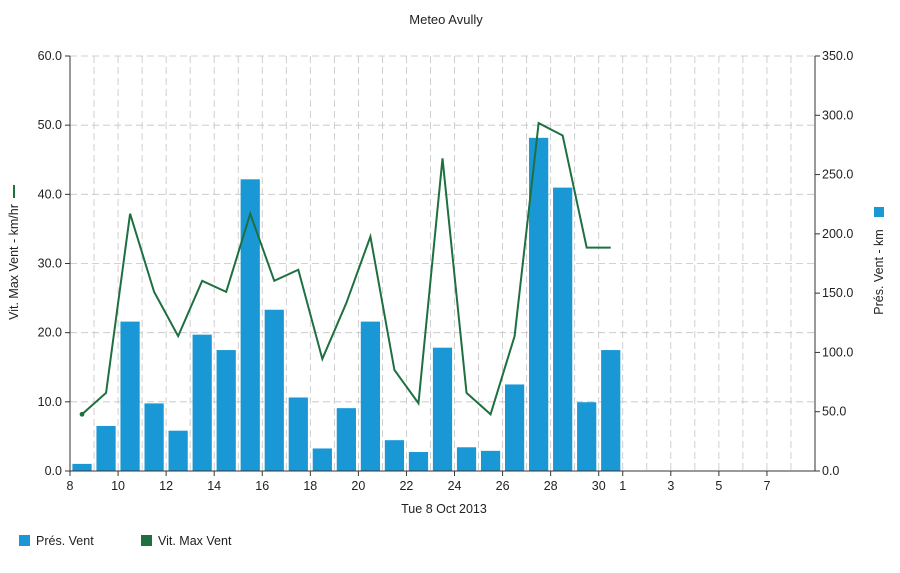  Describe the element at coordinates (24, 540) in the screenshot. I see `legend-swatch-pres-vent` at that location.